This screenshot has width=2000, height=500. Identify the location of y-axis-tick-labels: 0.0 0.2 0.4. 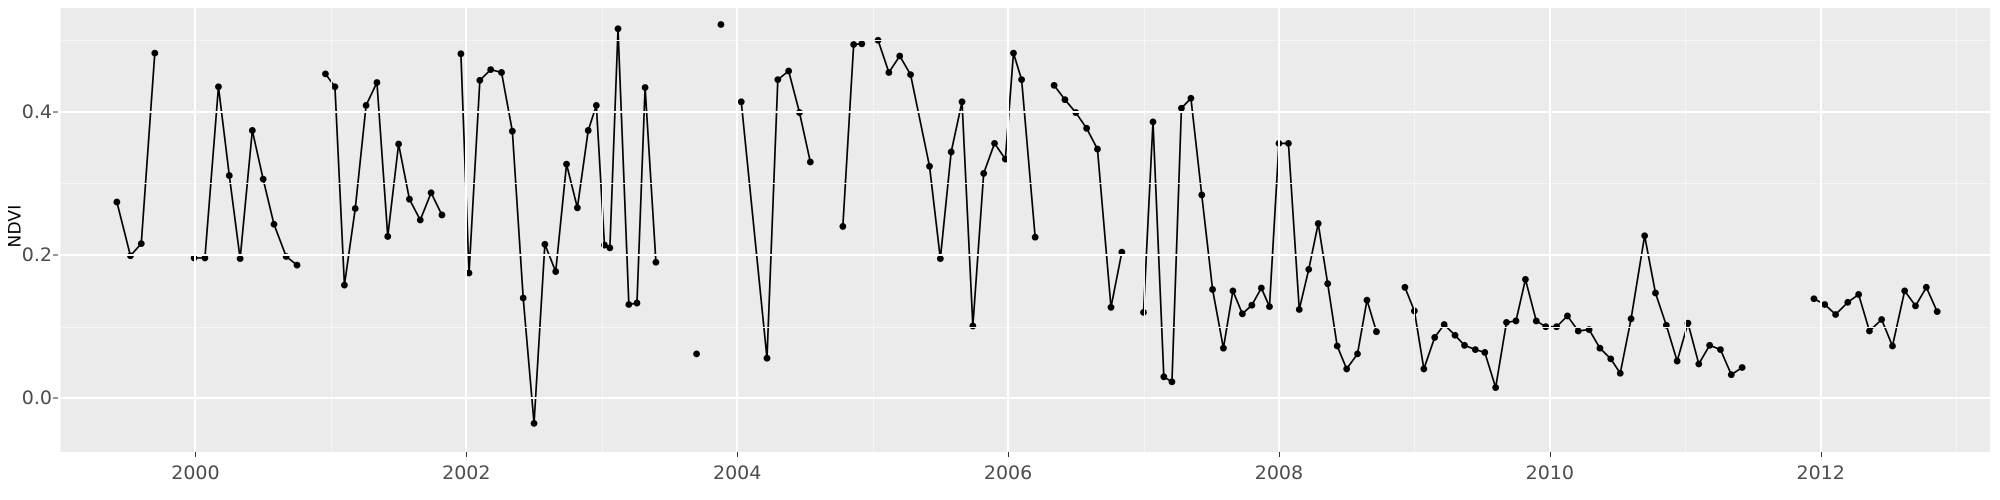
(26, 250).